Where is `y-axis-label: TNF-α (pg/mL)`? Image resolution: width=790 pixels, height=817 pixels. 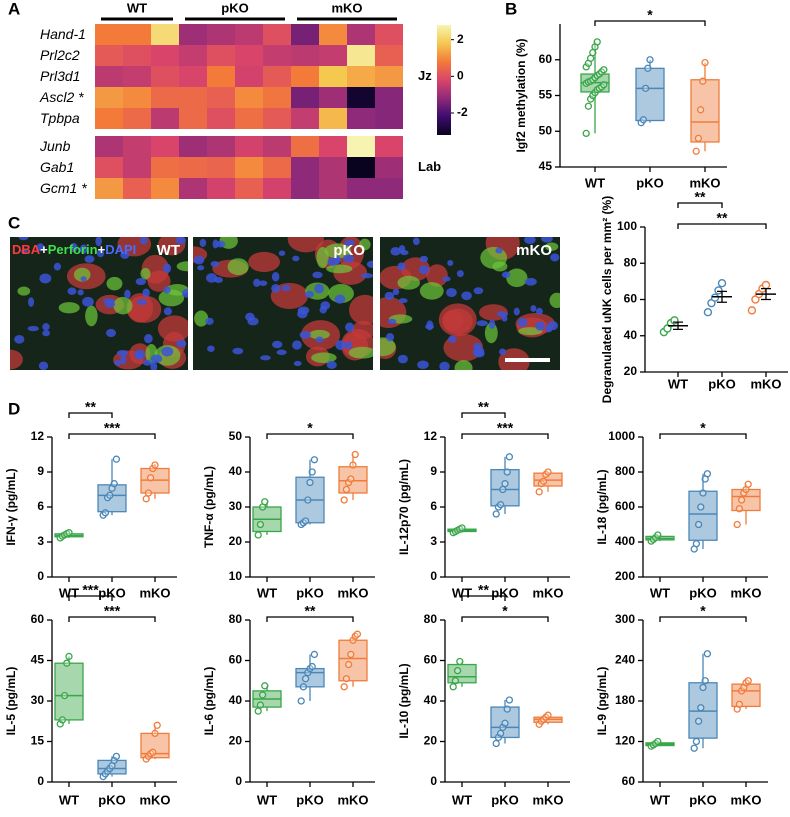
y-axis-label: TNF-α (pg/mL) is located at coordinates (209, 507).